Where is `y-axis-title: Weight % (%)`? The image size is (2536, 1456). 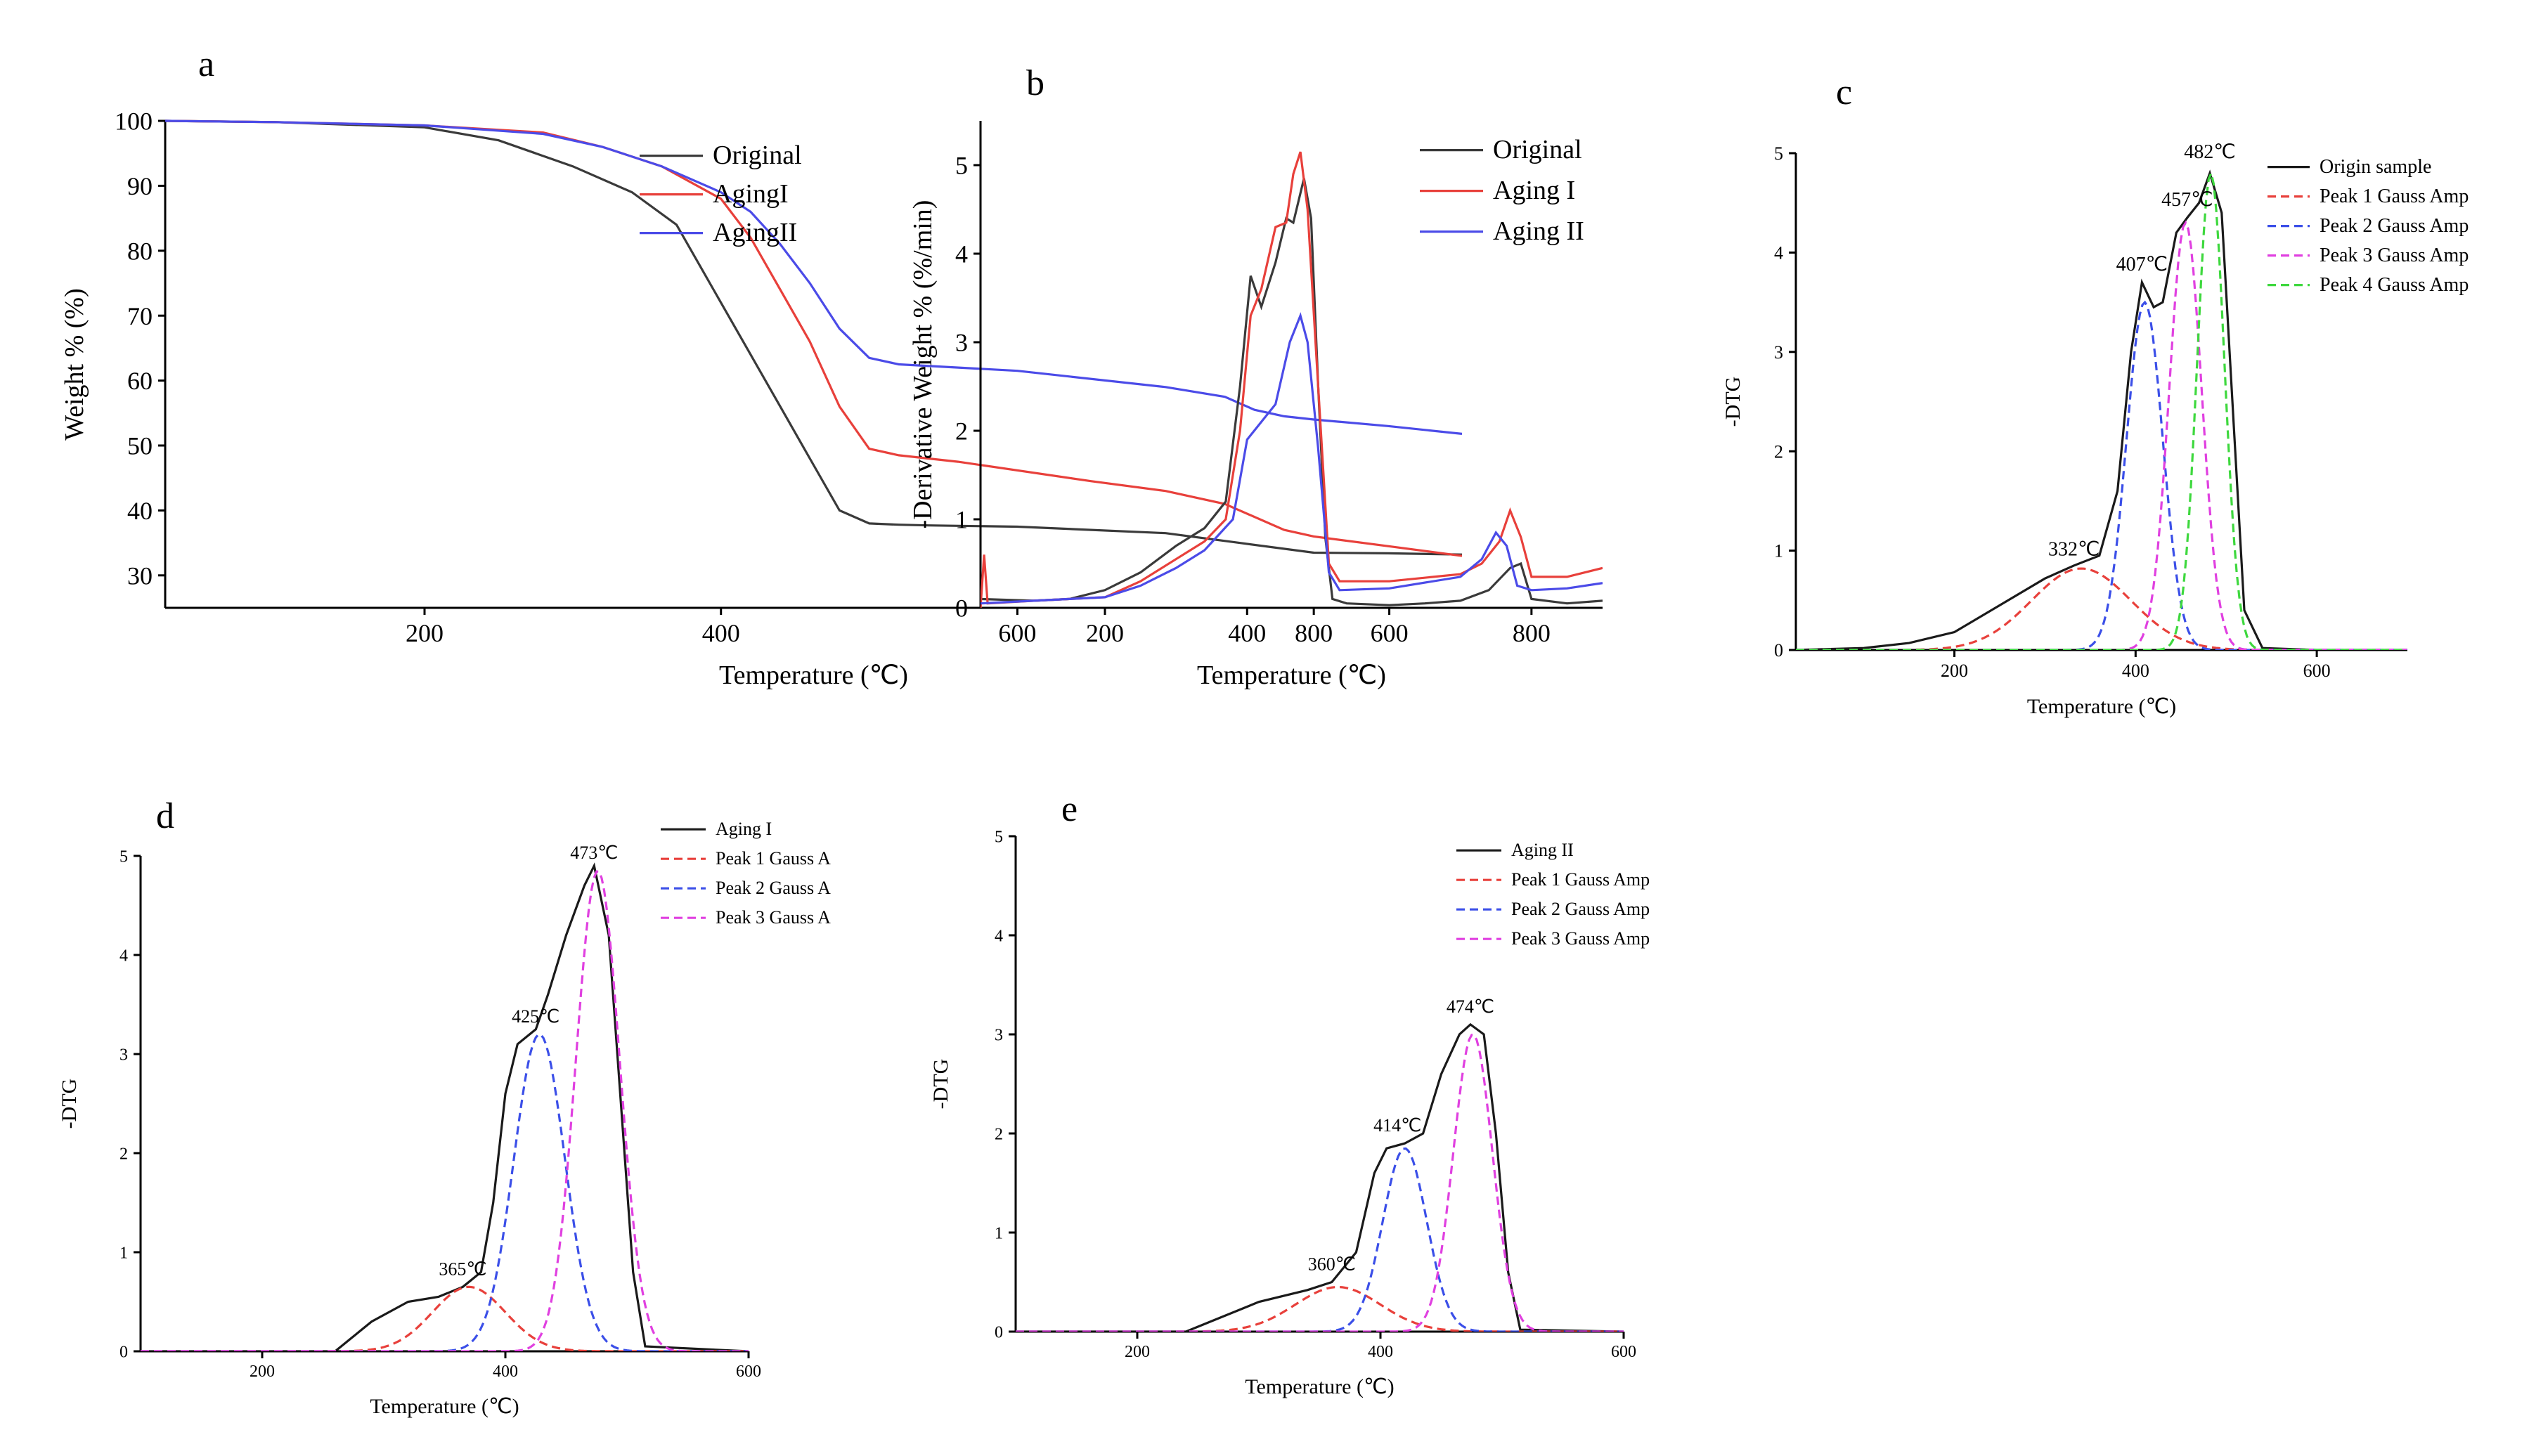 y-axis-title: Weight % (%) is located at coordinates (74, 364).